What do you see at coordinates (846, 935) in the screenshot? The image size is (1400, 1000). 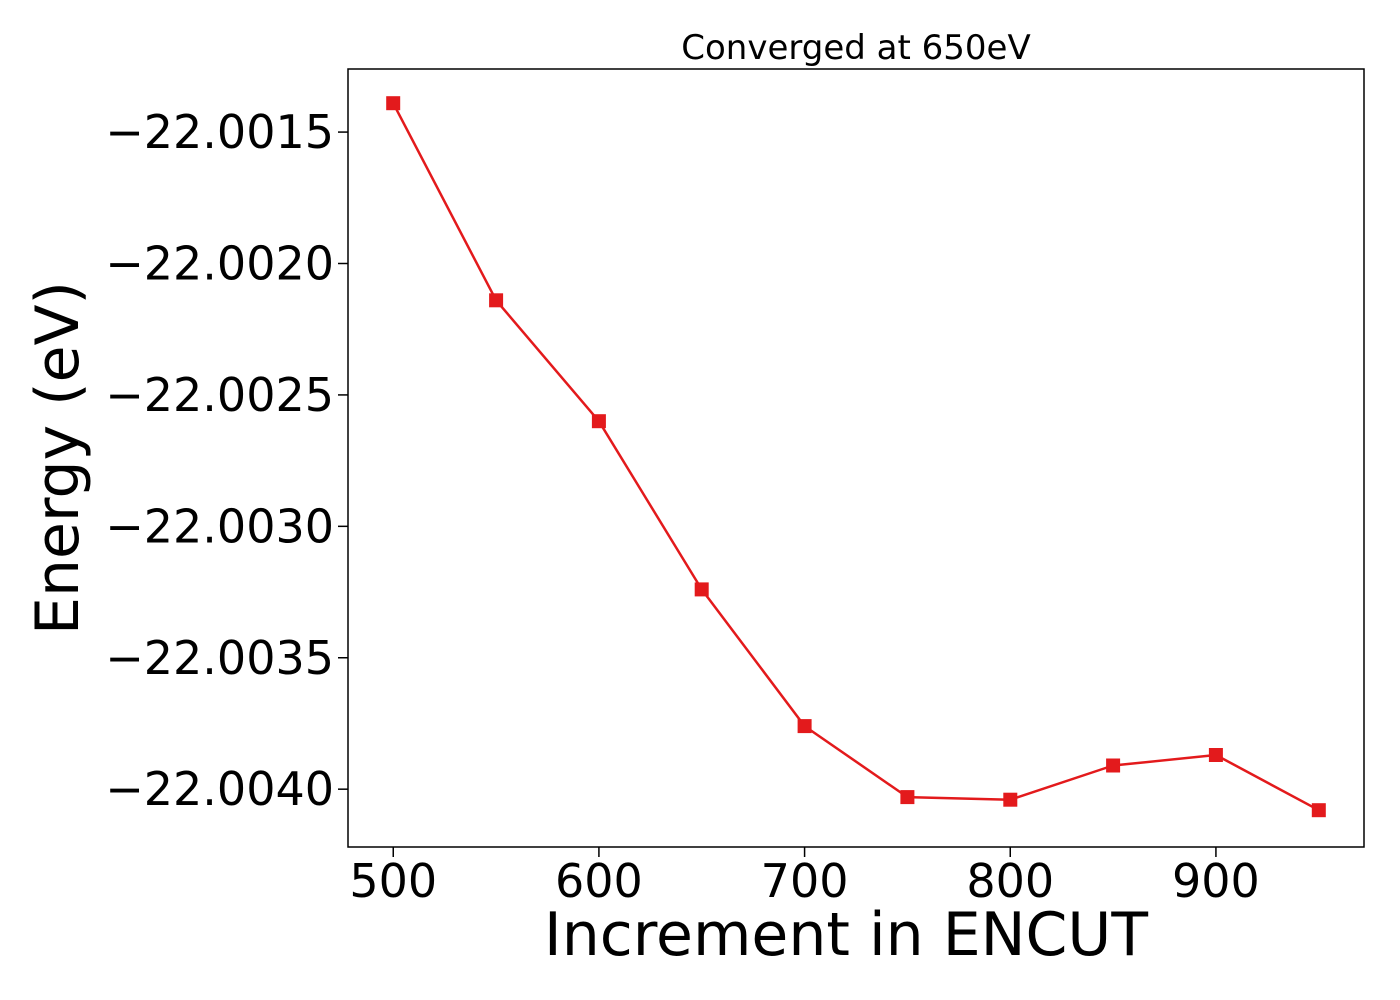 I see `x-axis-title: Increment in ENCUT` at bounding box center [846, 935].